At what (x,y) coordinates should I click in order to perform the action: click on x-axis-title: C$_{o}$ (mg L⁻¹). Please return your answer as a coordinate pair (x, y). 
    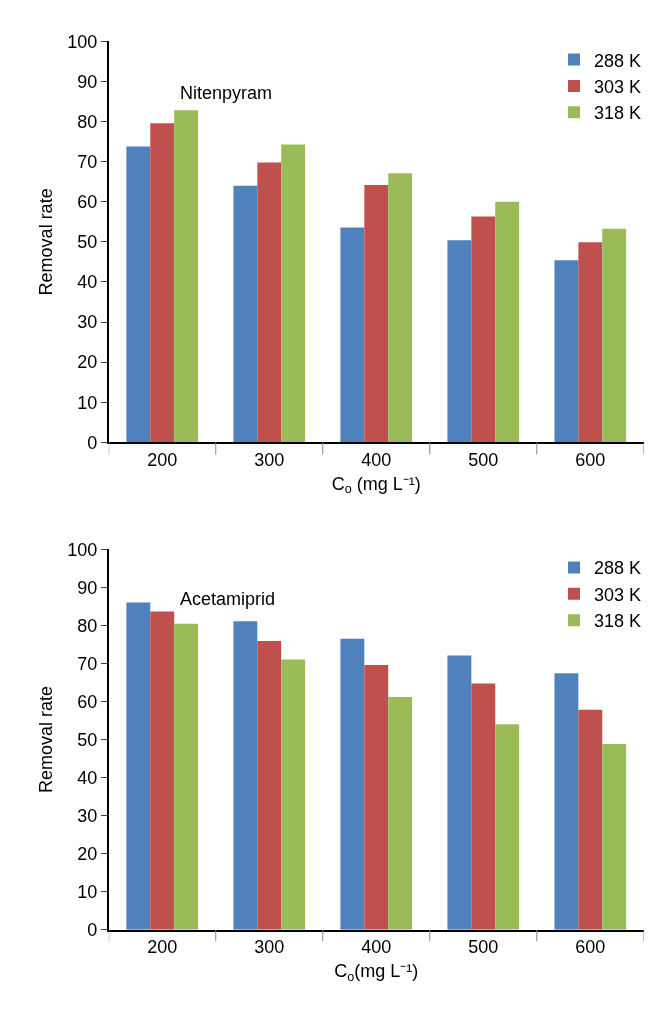
    Looking at the image, I should click on (376, 485).